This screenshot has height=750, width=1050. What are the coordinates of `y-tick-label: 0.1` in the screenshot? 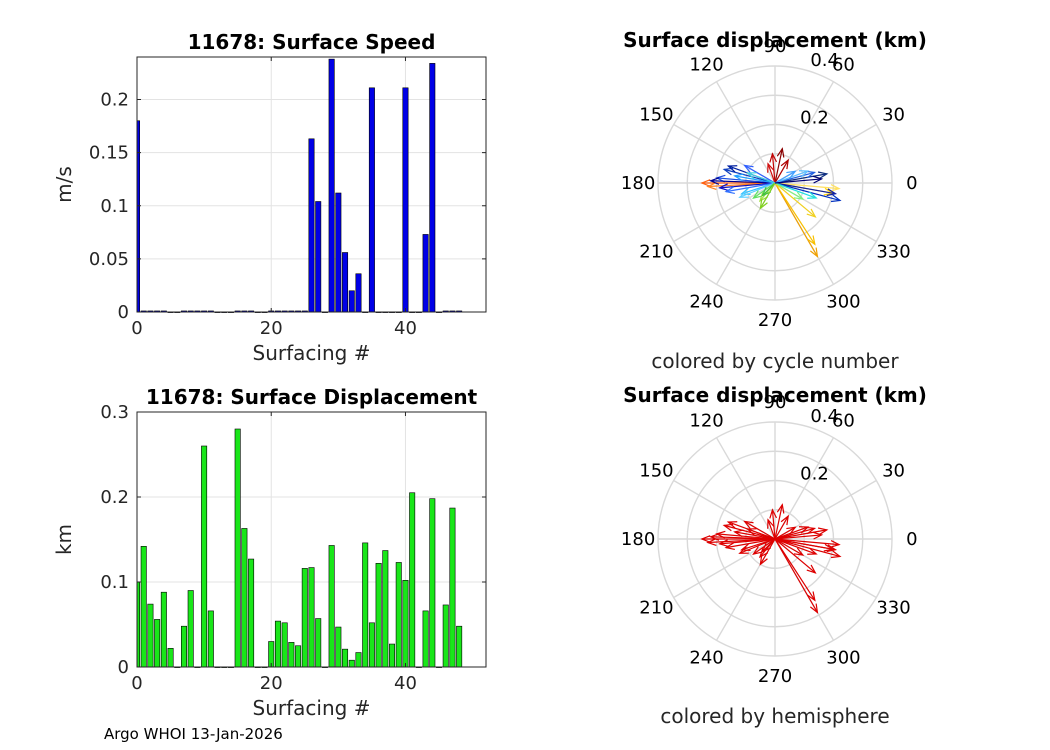 It's located at (114, 206).